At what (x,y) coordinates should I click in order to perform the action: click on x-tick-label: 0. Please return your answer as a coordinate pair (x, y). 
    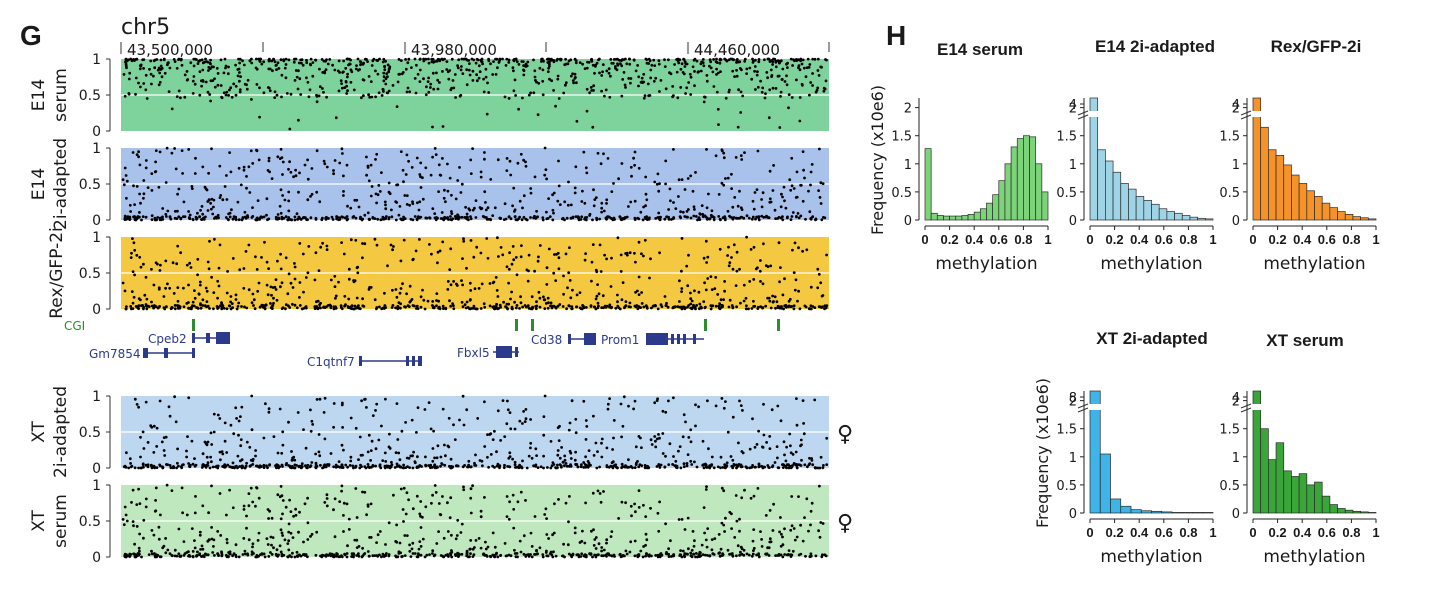
    Looking at the image, I should click on (1252, 532).